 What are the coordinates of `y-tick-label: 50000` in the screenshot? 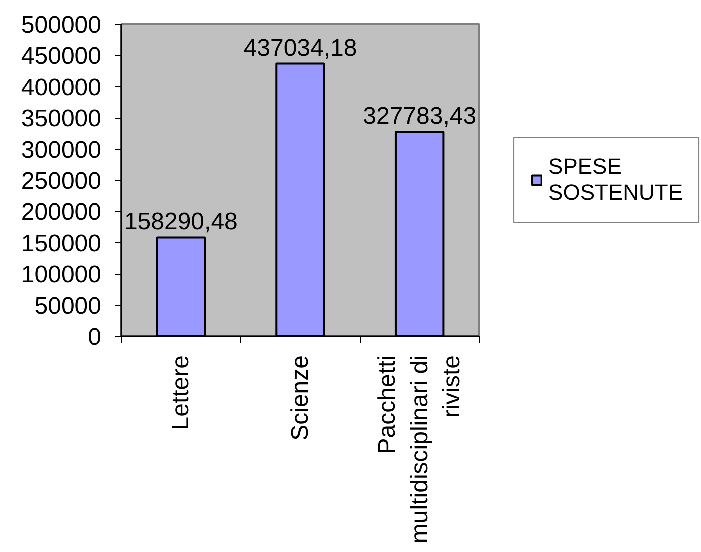 It's located at (68, 306).